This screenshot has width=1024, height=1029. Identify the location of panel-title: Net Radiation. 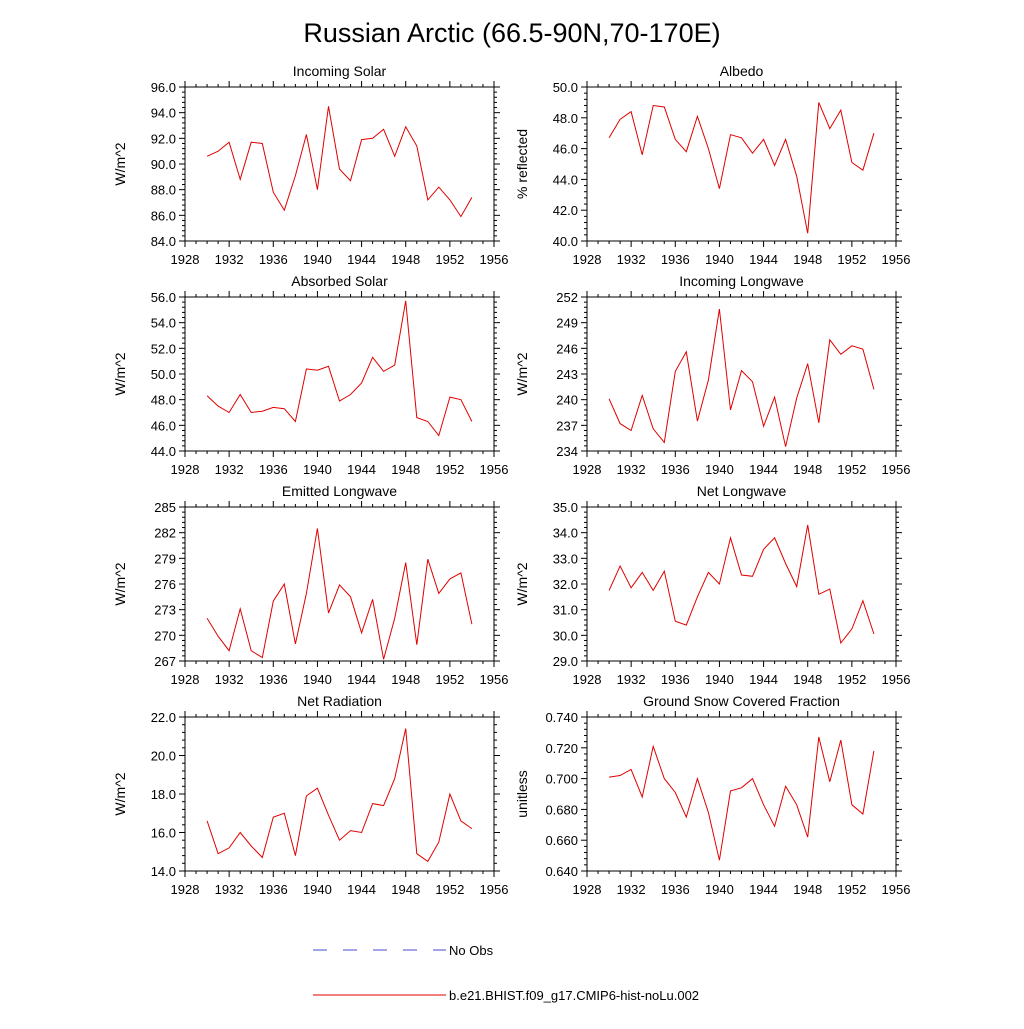
(339, 701).